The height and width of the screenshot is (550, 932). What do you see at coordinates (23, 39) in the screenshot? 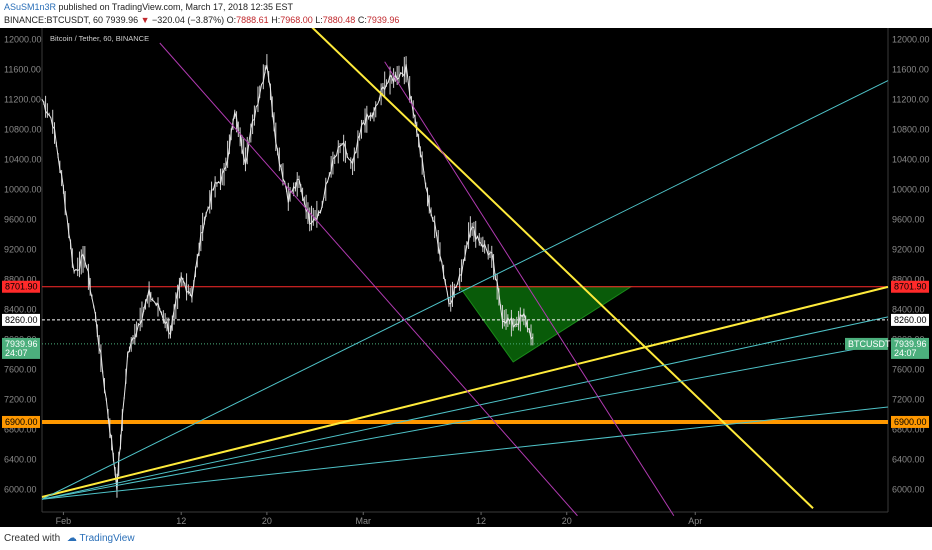
I see `y-tick-label-left: 12000.00` at bounding box center [23, 39].